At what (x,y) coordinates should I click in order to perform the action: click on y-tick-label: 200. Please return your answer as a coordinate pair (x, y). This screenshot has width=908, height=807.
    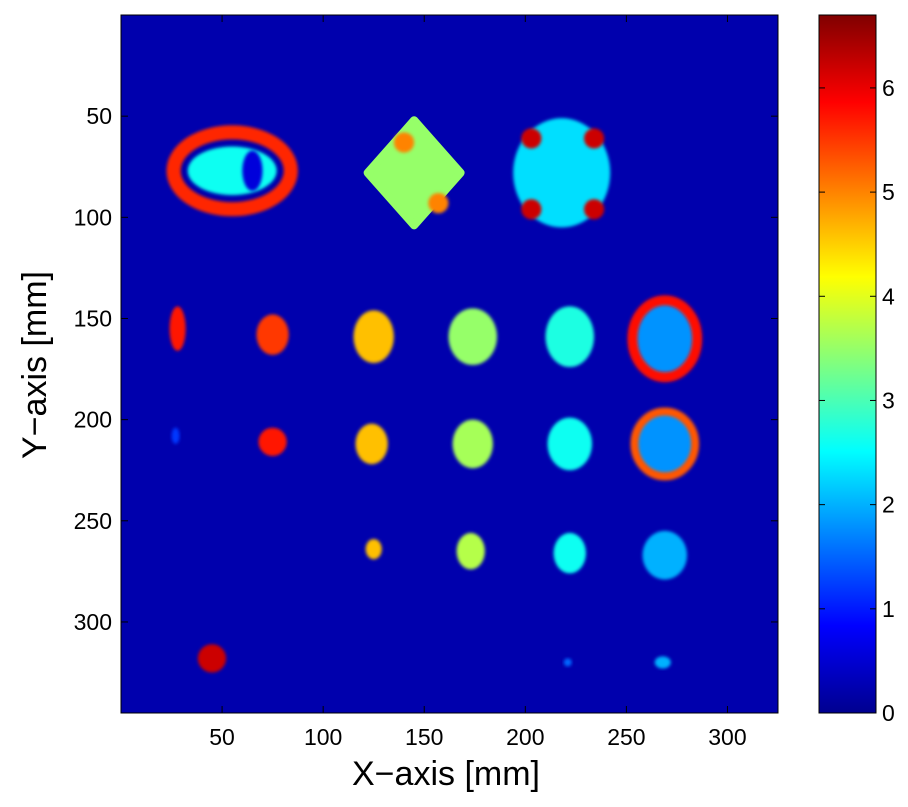
    Looking at the image, I should click on (93, 420).